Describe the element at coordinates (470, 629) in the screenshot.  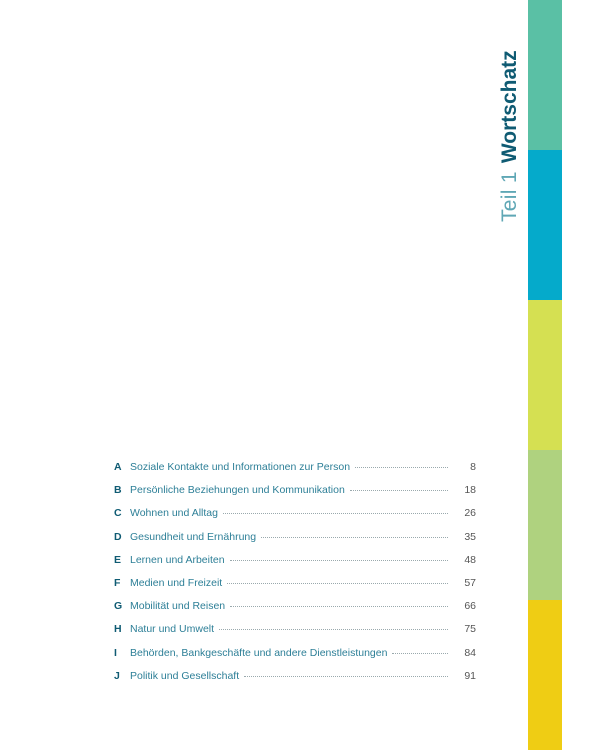
I see `toc-page-number: 75` at that location.